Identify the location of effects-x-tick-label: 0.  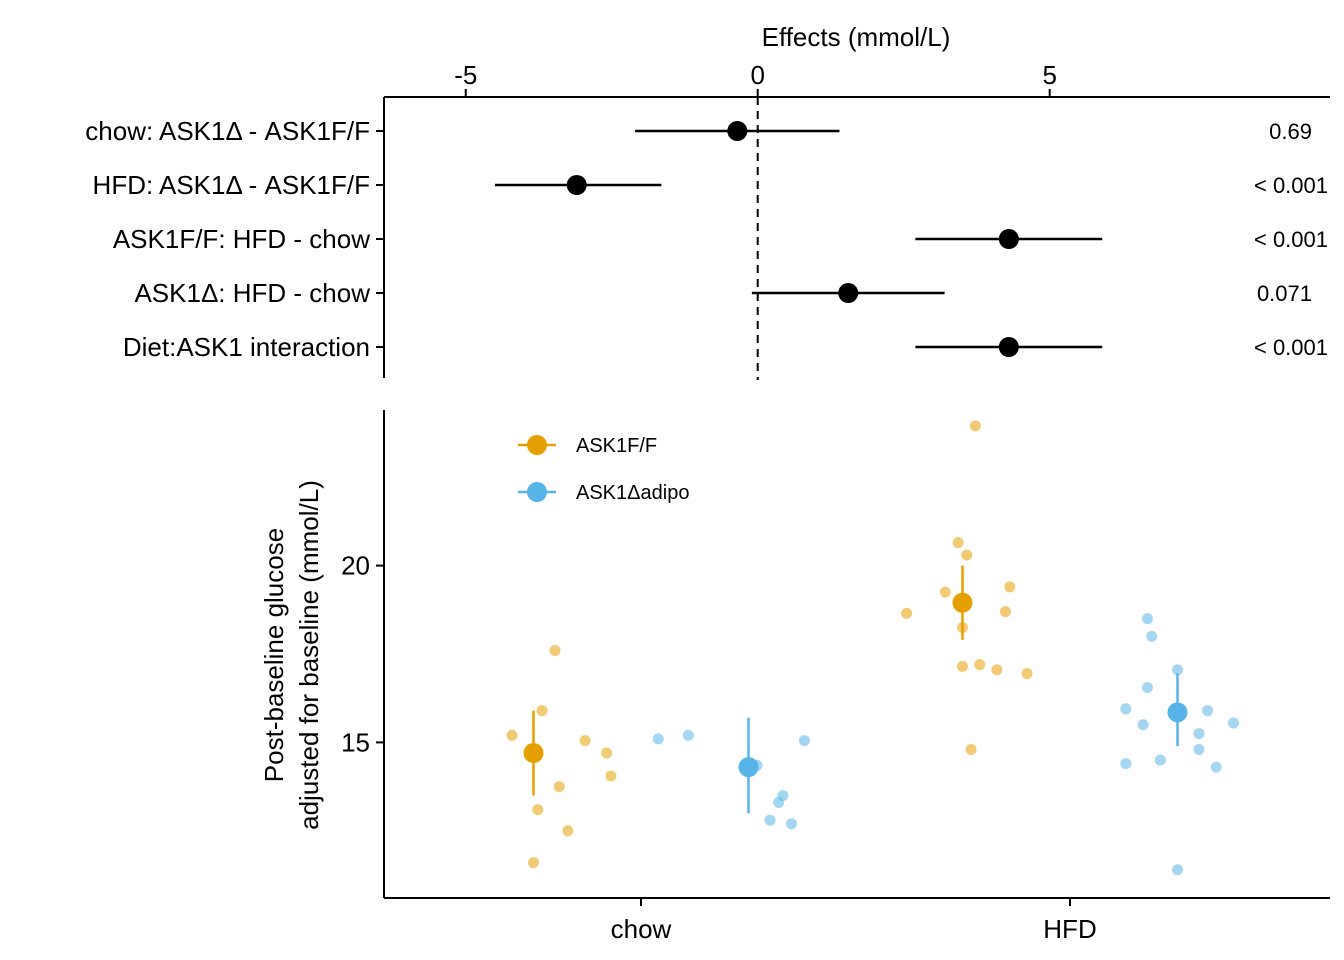
(757, 75).